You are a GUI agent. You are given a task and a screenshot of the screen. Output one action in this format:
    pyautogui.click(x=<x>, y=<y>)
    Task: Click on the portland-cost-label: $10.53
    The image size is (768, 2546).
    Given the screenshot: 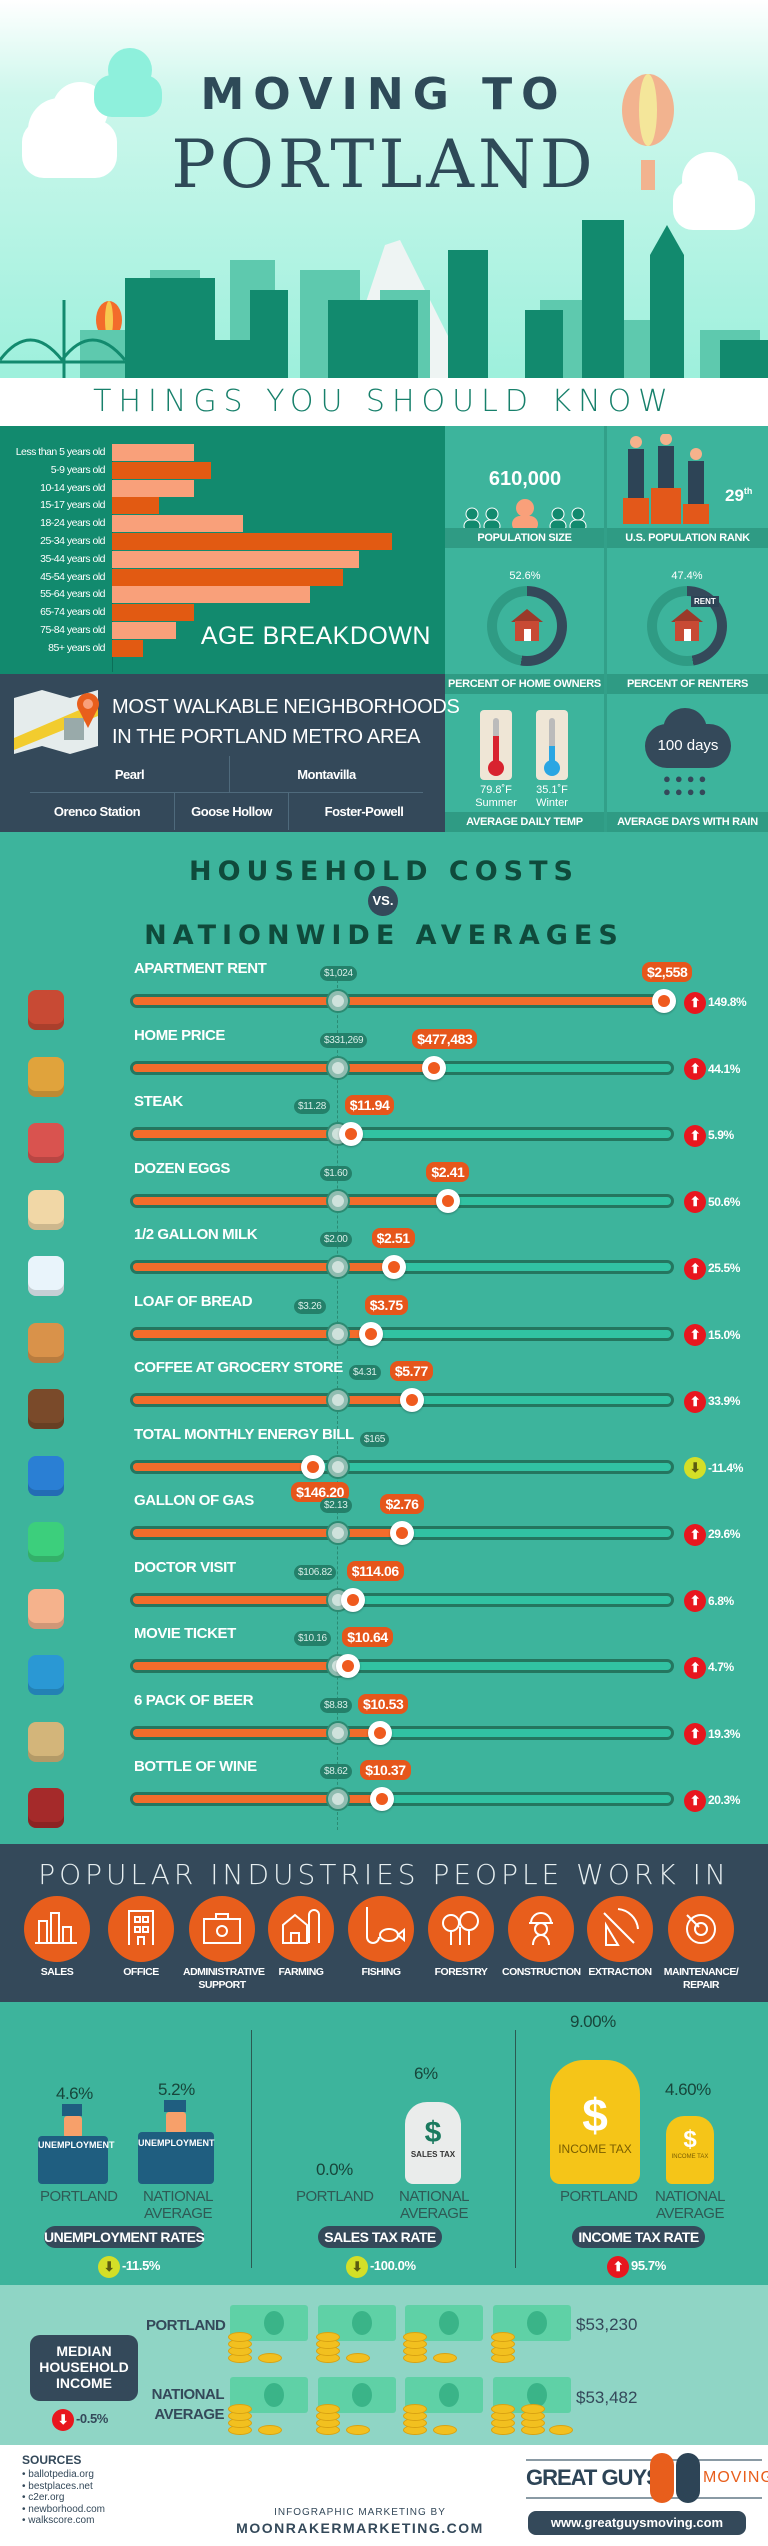 What is the action you would take?
    pyautogui.click(x=383, y=1703)
    